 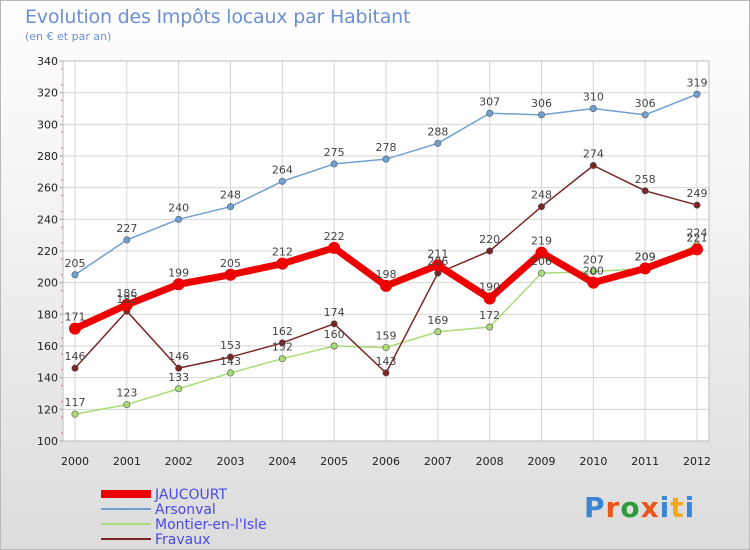 I want to click on y-tick-label: 240, so click(x=47, y=219).